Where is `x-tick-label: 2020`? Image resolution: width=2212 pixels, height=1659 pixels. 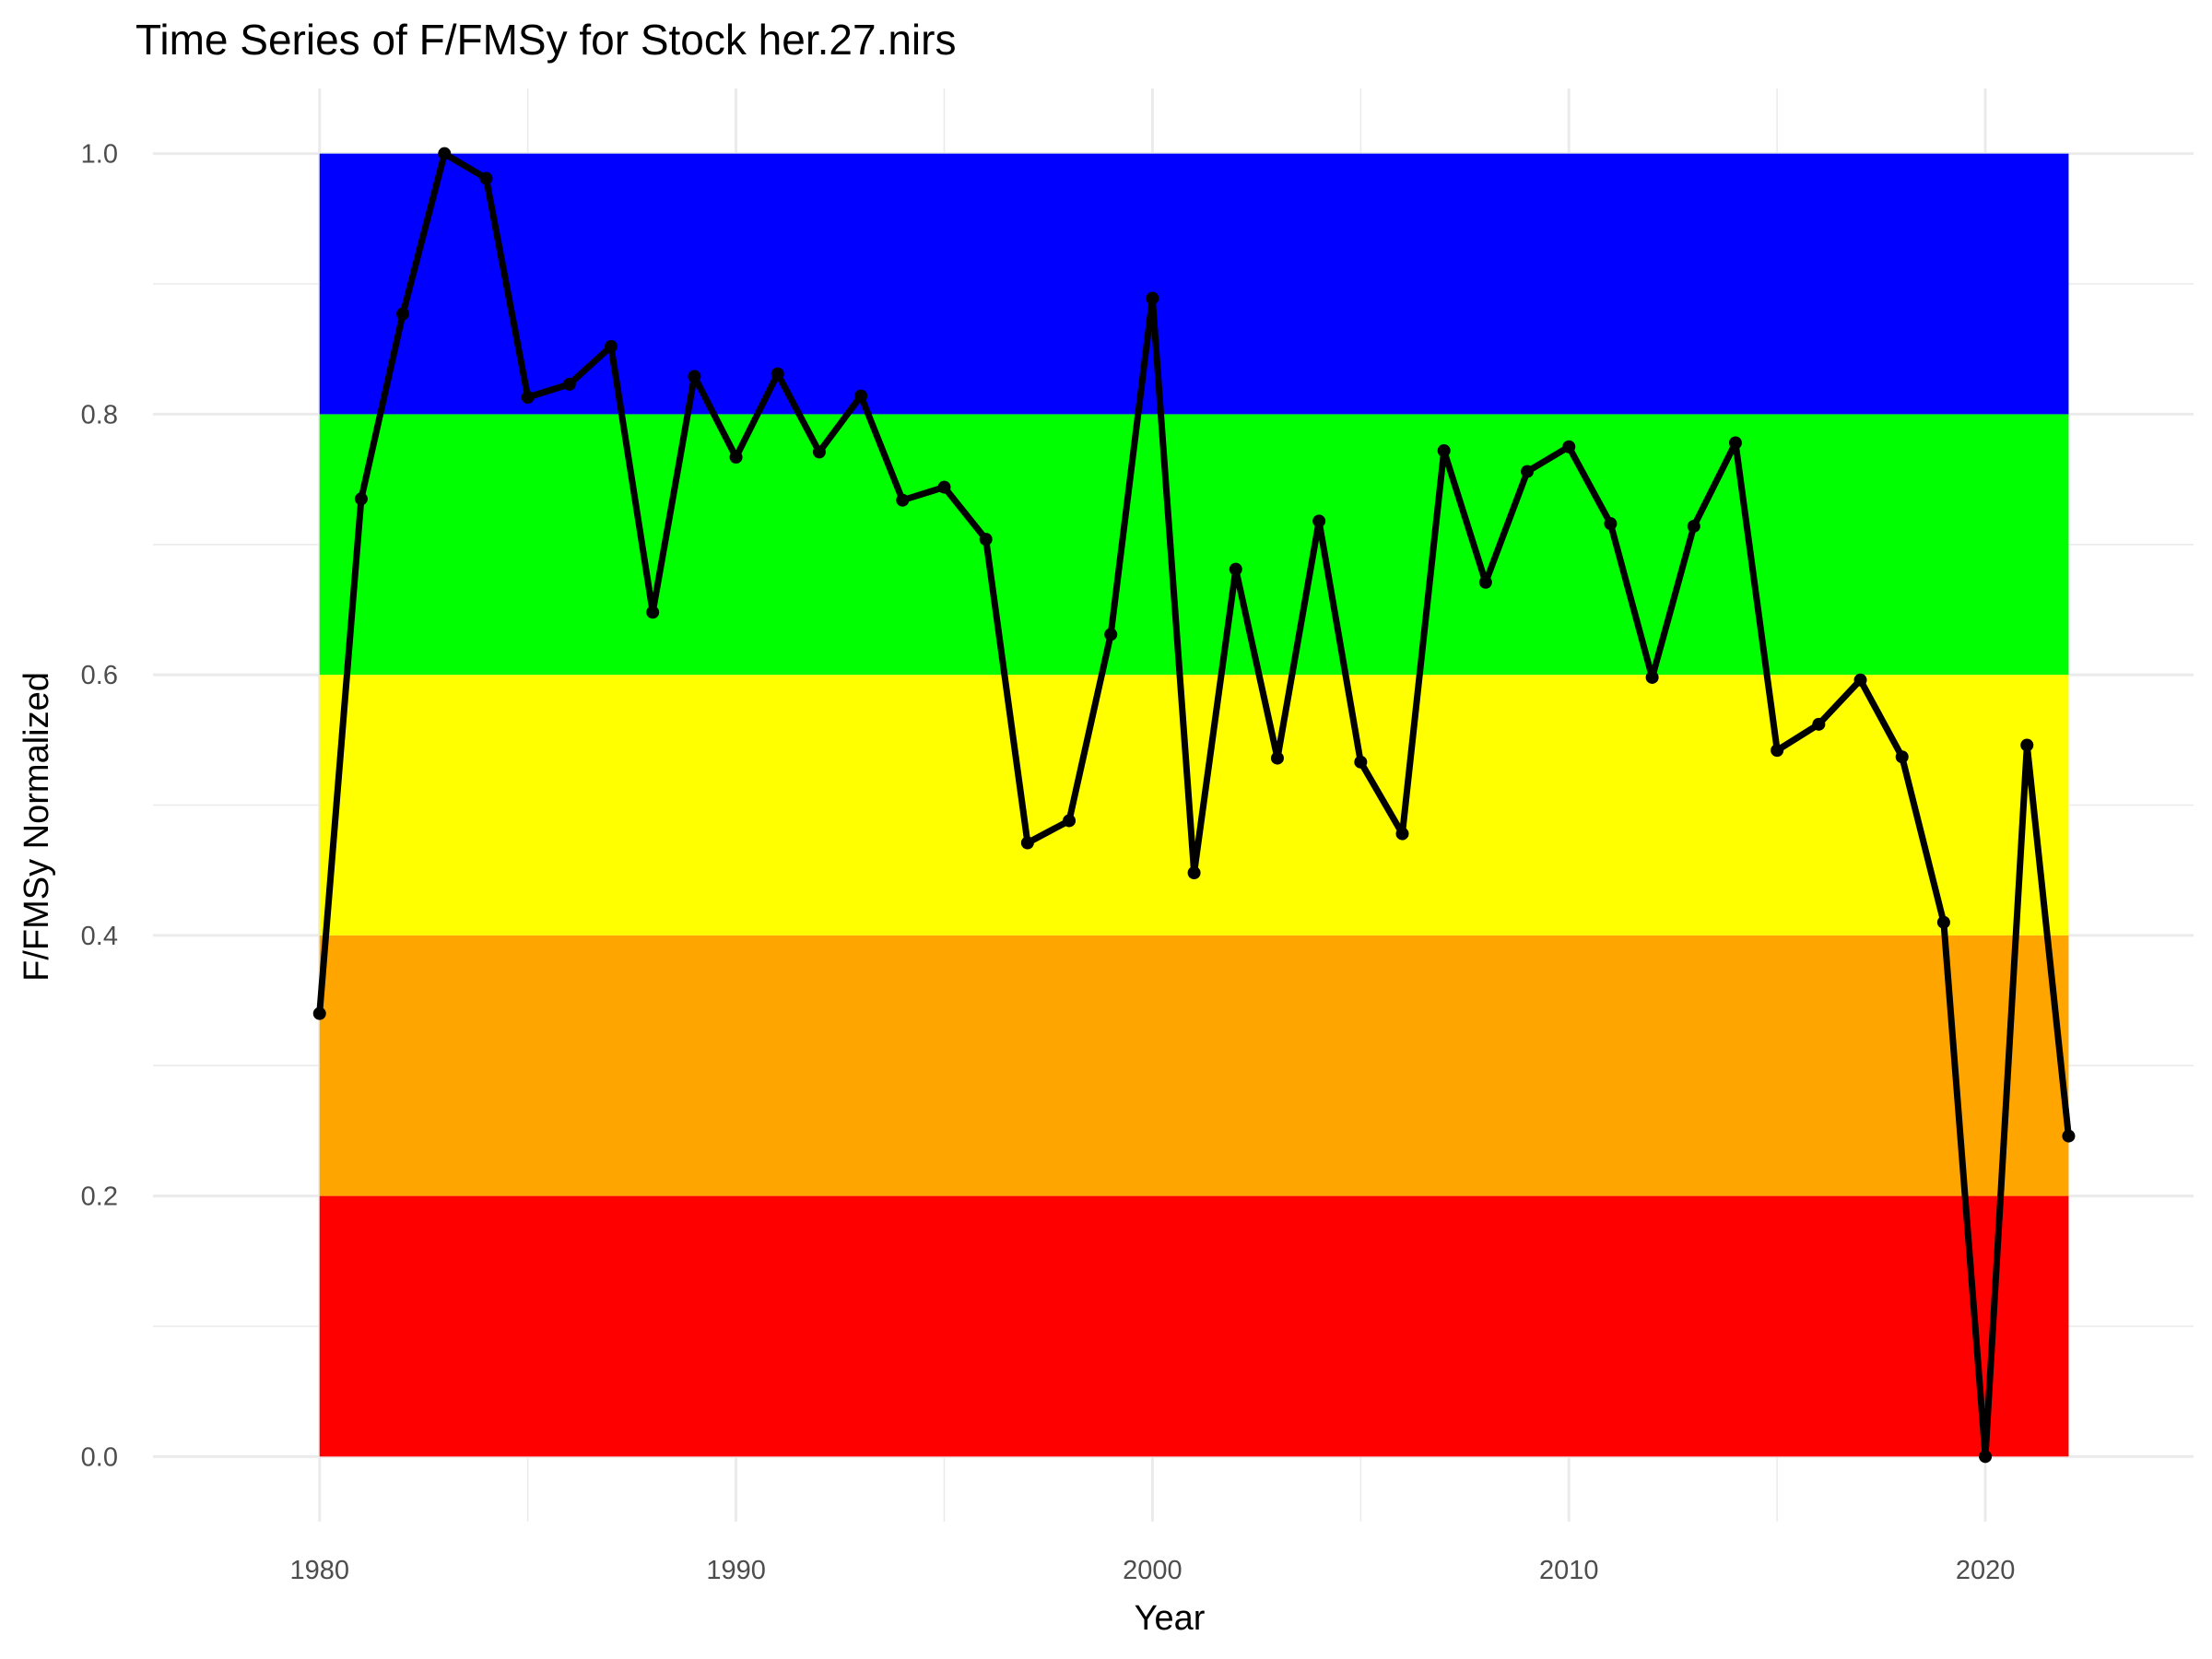
x-tick-label: 2020 is located at coordinates (1986, 1570).